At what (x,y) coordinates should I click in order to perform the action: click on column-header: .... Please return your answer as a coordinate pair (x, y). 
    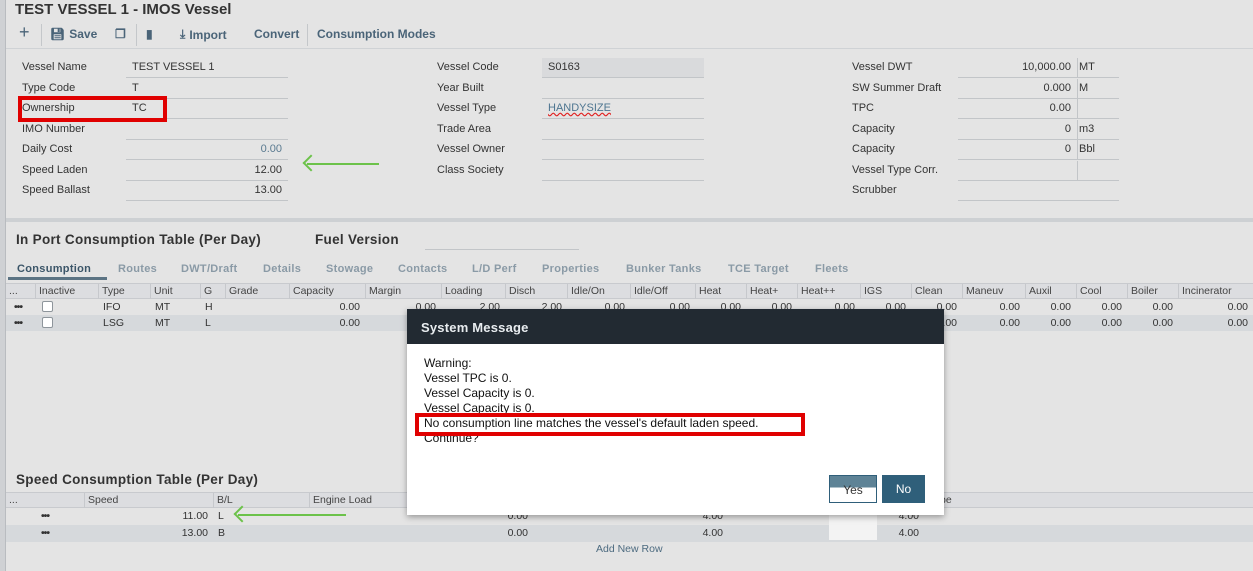
    Looking at the image, I should click on (13, 500).